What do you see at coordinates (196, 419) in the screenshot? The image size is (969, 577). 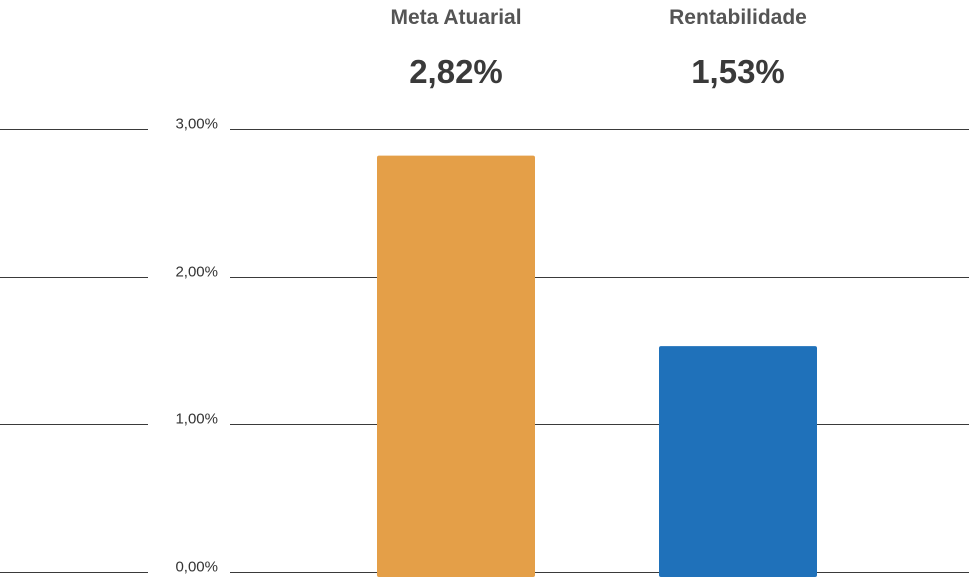 I see `y-tick-label: 1,00%` at bounding box center [196, 419].